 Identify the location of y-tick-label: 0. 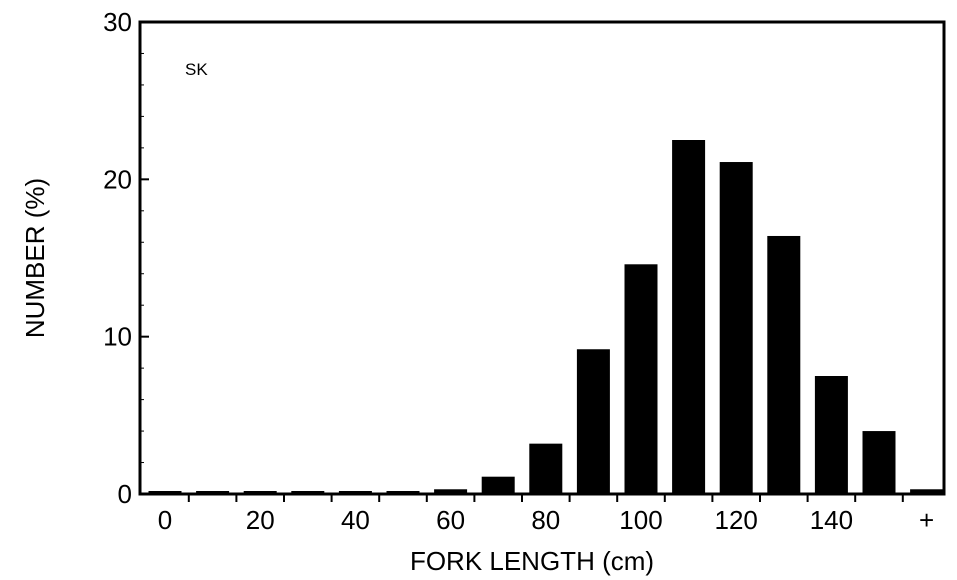
(125, 494).